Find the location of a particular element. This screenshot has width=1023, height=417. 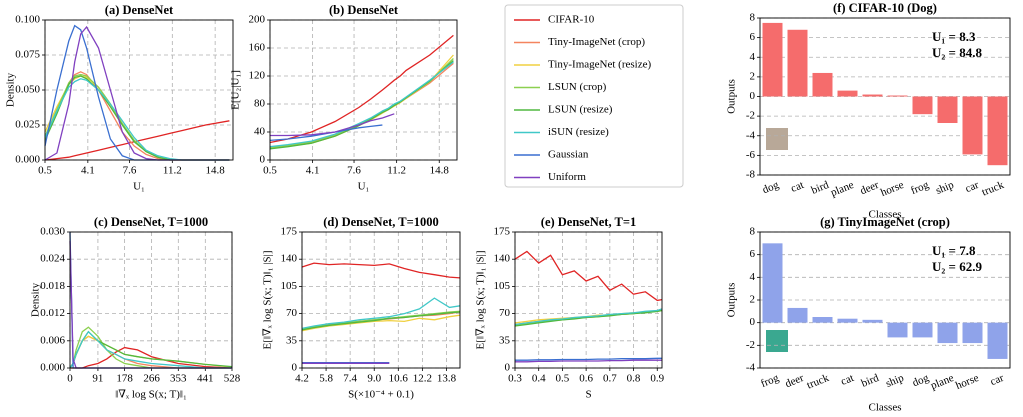

x-axis-label: S(×10⁻⁴ + 0.1) is located at coordinates (381, 395).